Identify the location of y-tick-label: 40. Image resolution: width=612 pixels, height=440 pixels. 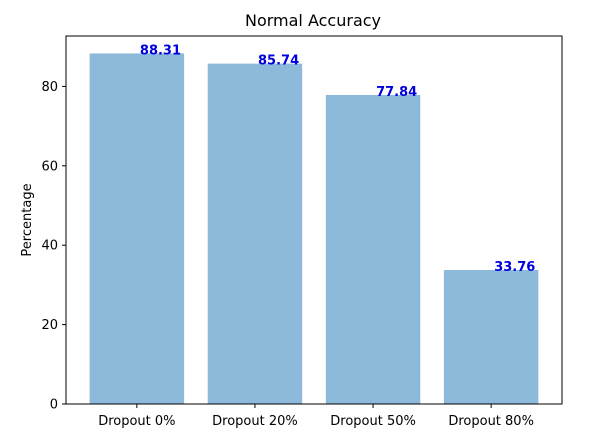
(49, 246).